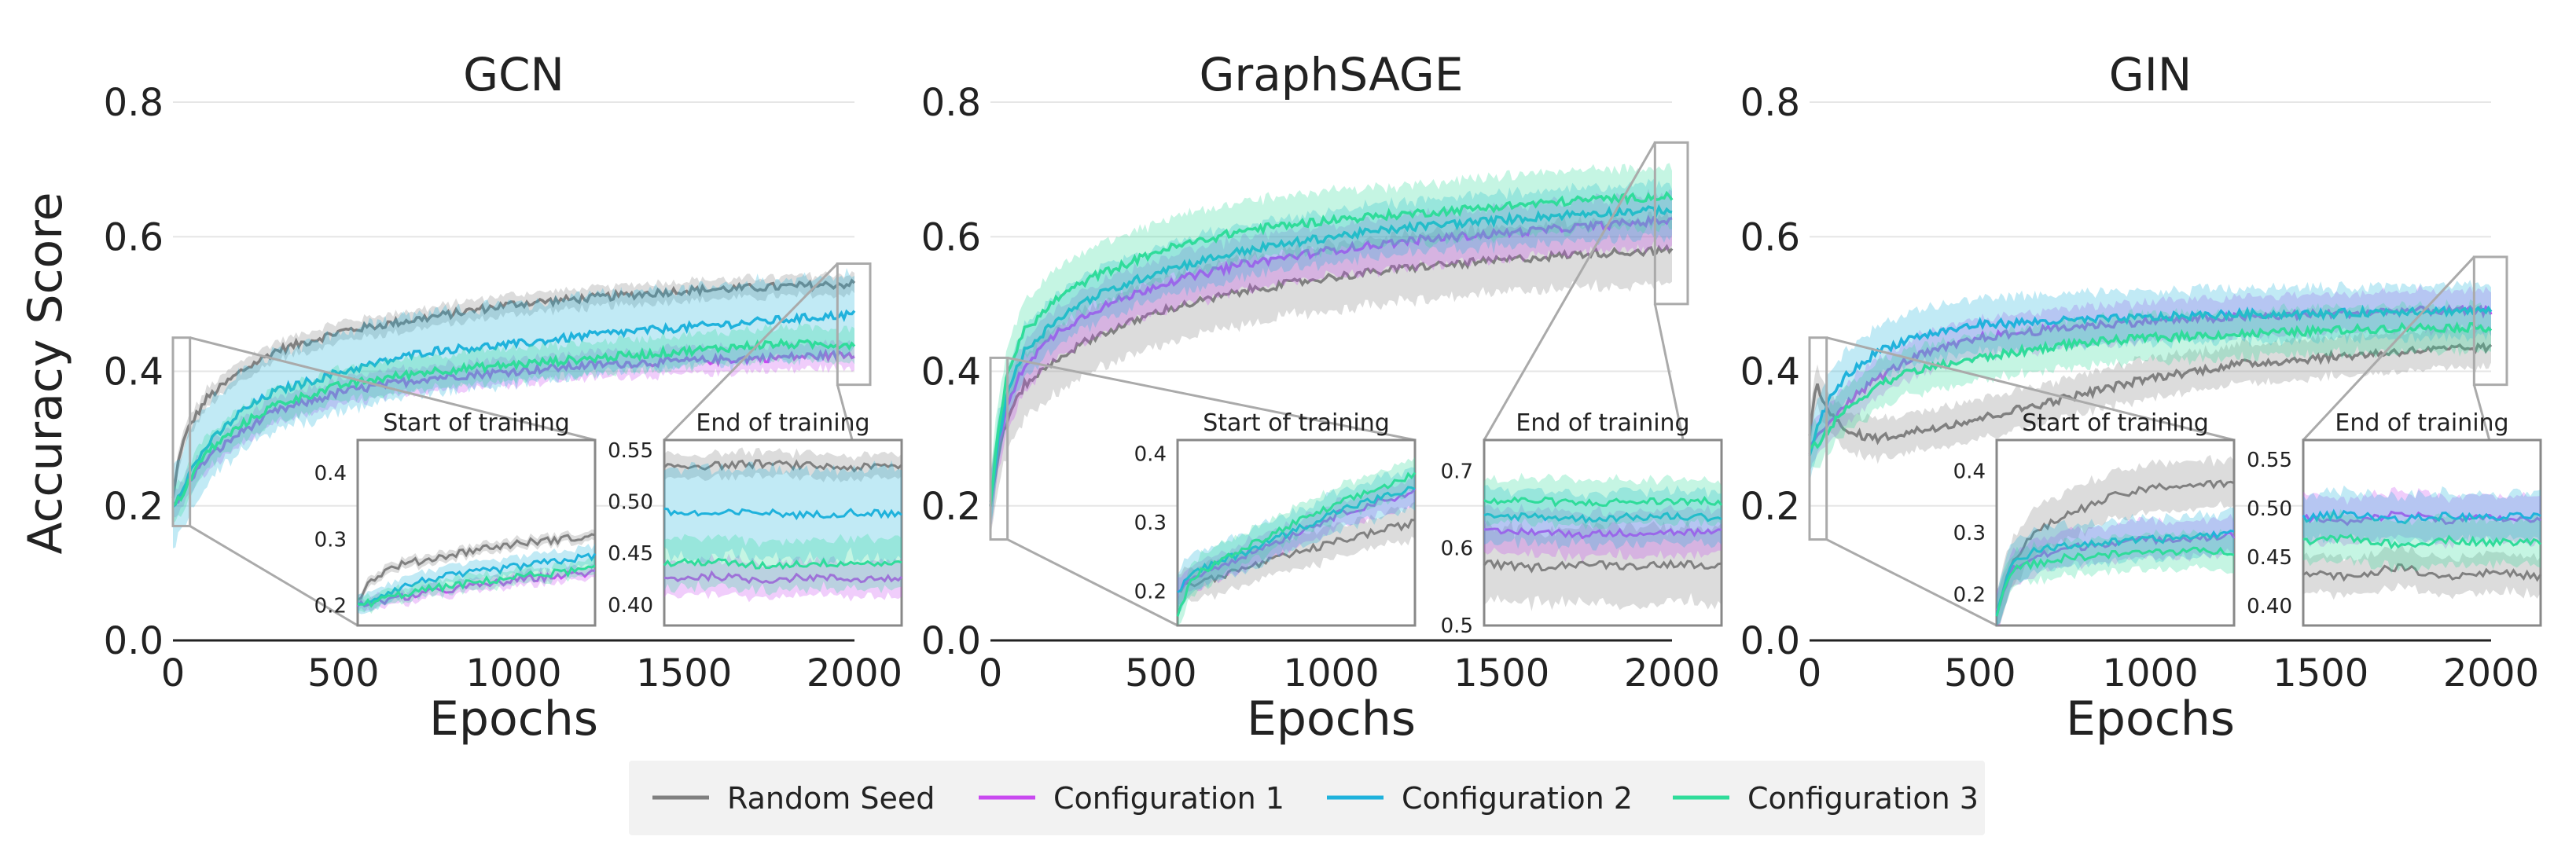 This screenshot has width=2576, height=862. I want to click on y-tick-label: 0.6, so click(134, 237).